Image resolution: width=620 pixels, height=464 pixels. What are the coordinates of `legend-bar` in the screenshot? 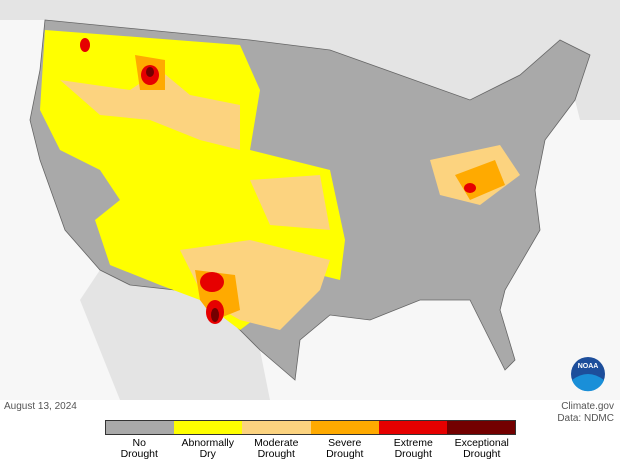 It's located at (310, 427).